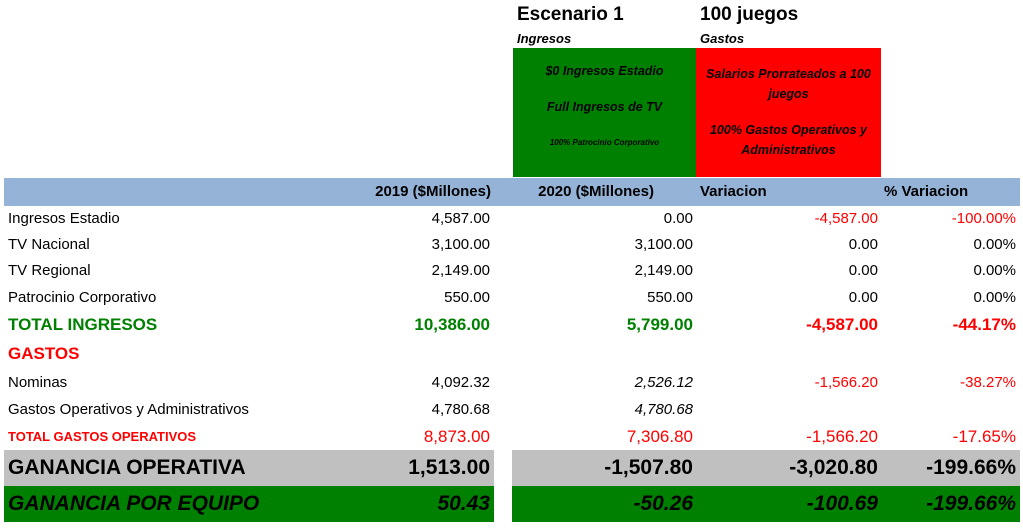  Describe the element at coordinates (38, 382) in the screenshot. I see `row-label: Nominas` at that location.